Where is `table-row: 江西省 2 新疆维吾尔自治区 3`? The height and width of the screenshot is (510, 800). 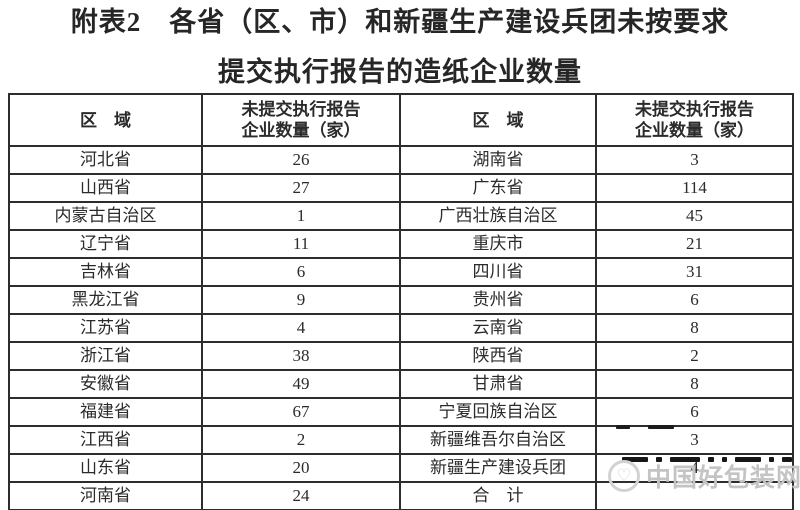
table-row: 江西省 2 新疆维吾尔自治区 3 is located at coordinates (401, 440).